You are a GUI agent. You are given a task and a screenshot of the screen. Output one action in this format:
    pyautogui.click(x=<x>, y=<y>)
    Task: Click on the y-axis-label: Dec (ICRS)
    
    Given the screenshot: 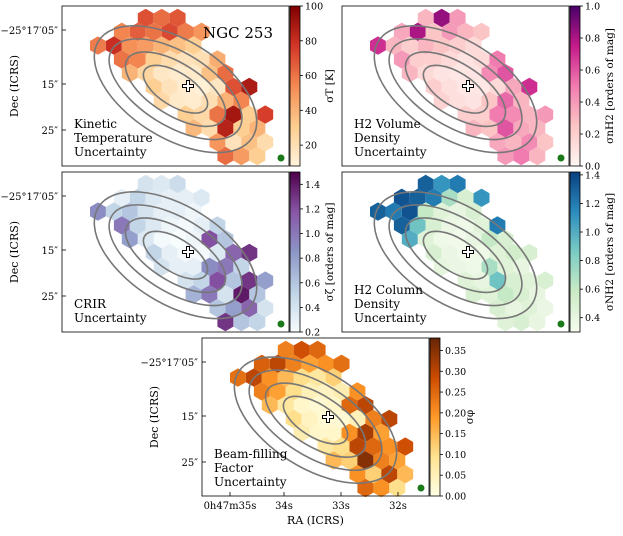 What is the action you would take?
    pyautogui.click(x=154, y=417)
    